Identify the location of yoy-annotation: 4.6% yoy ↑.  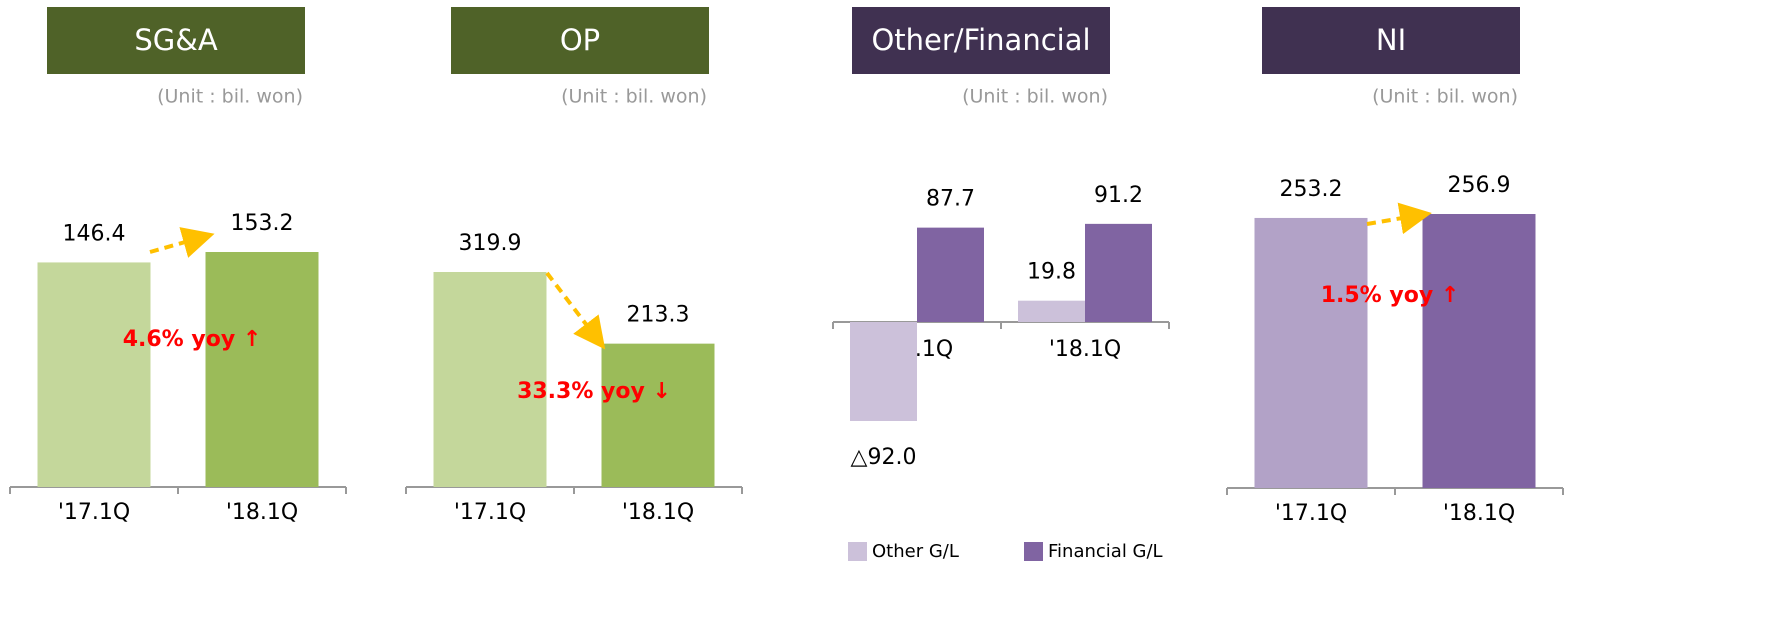
(192, 339).